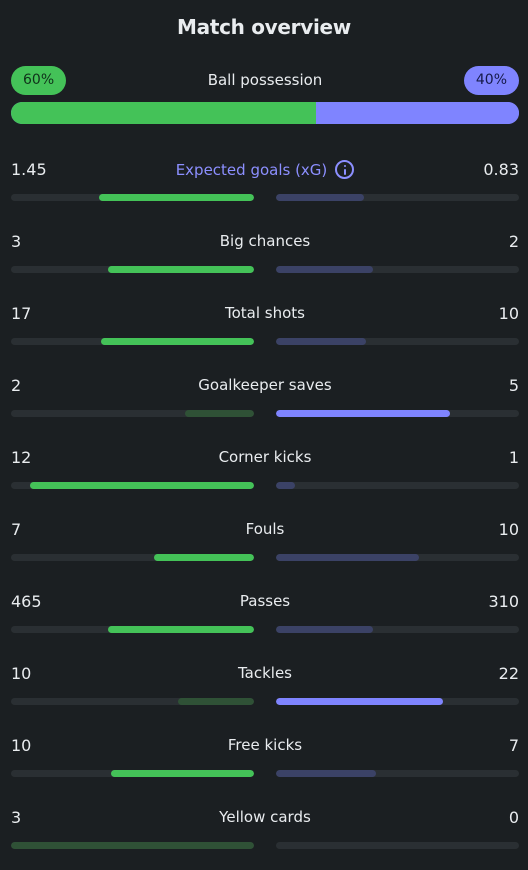  Describe the element at coordinates (501, 169) in the screenshot. I see `away-value: 0.83` at that location.